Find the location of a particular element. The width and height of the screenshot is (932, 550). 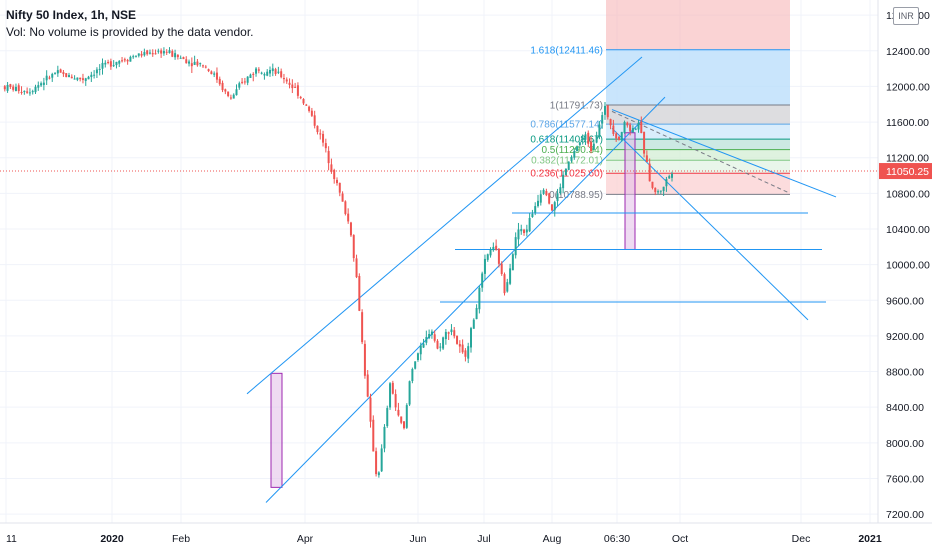

currency-badge: INR is located at coordinates (906, 16).